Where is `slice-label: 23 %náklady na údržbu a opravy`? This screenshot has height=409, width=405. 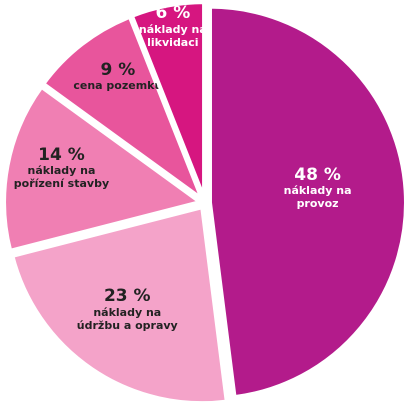
slice-label: 23 %náklady na údržbu a opravy is located at coordinates (127, 309).